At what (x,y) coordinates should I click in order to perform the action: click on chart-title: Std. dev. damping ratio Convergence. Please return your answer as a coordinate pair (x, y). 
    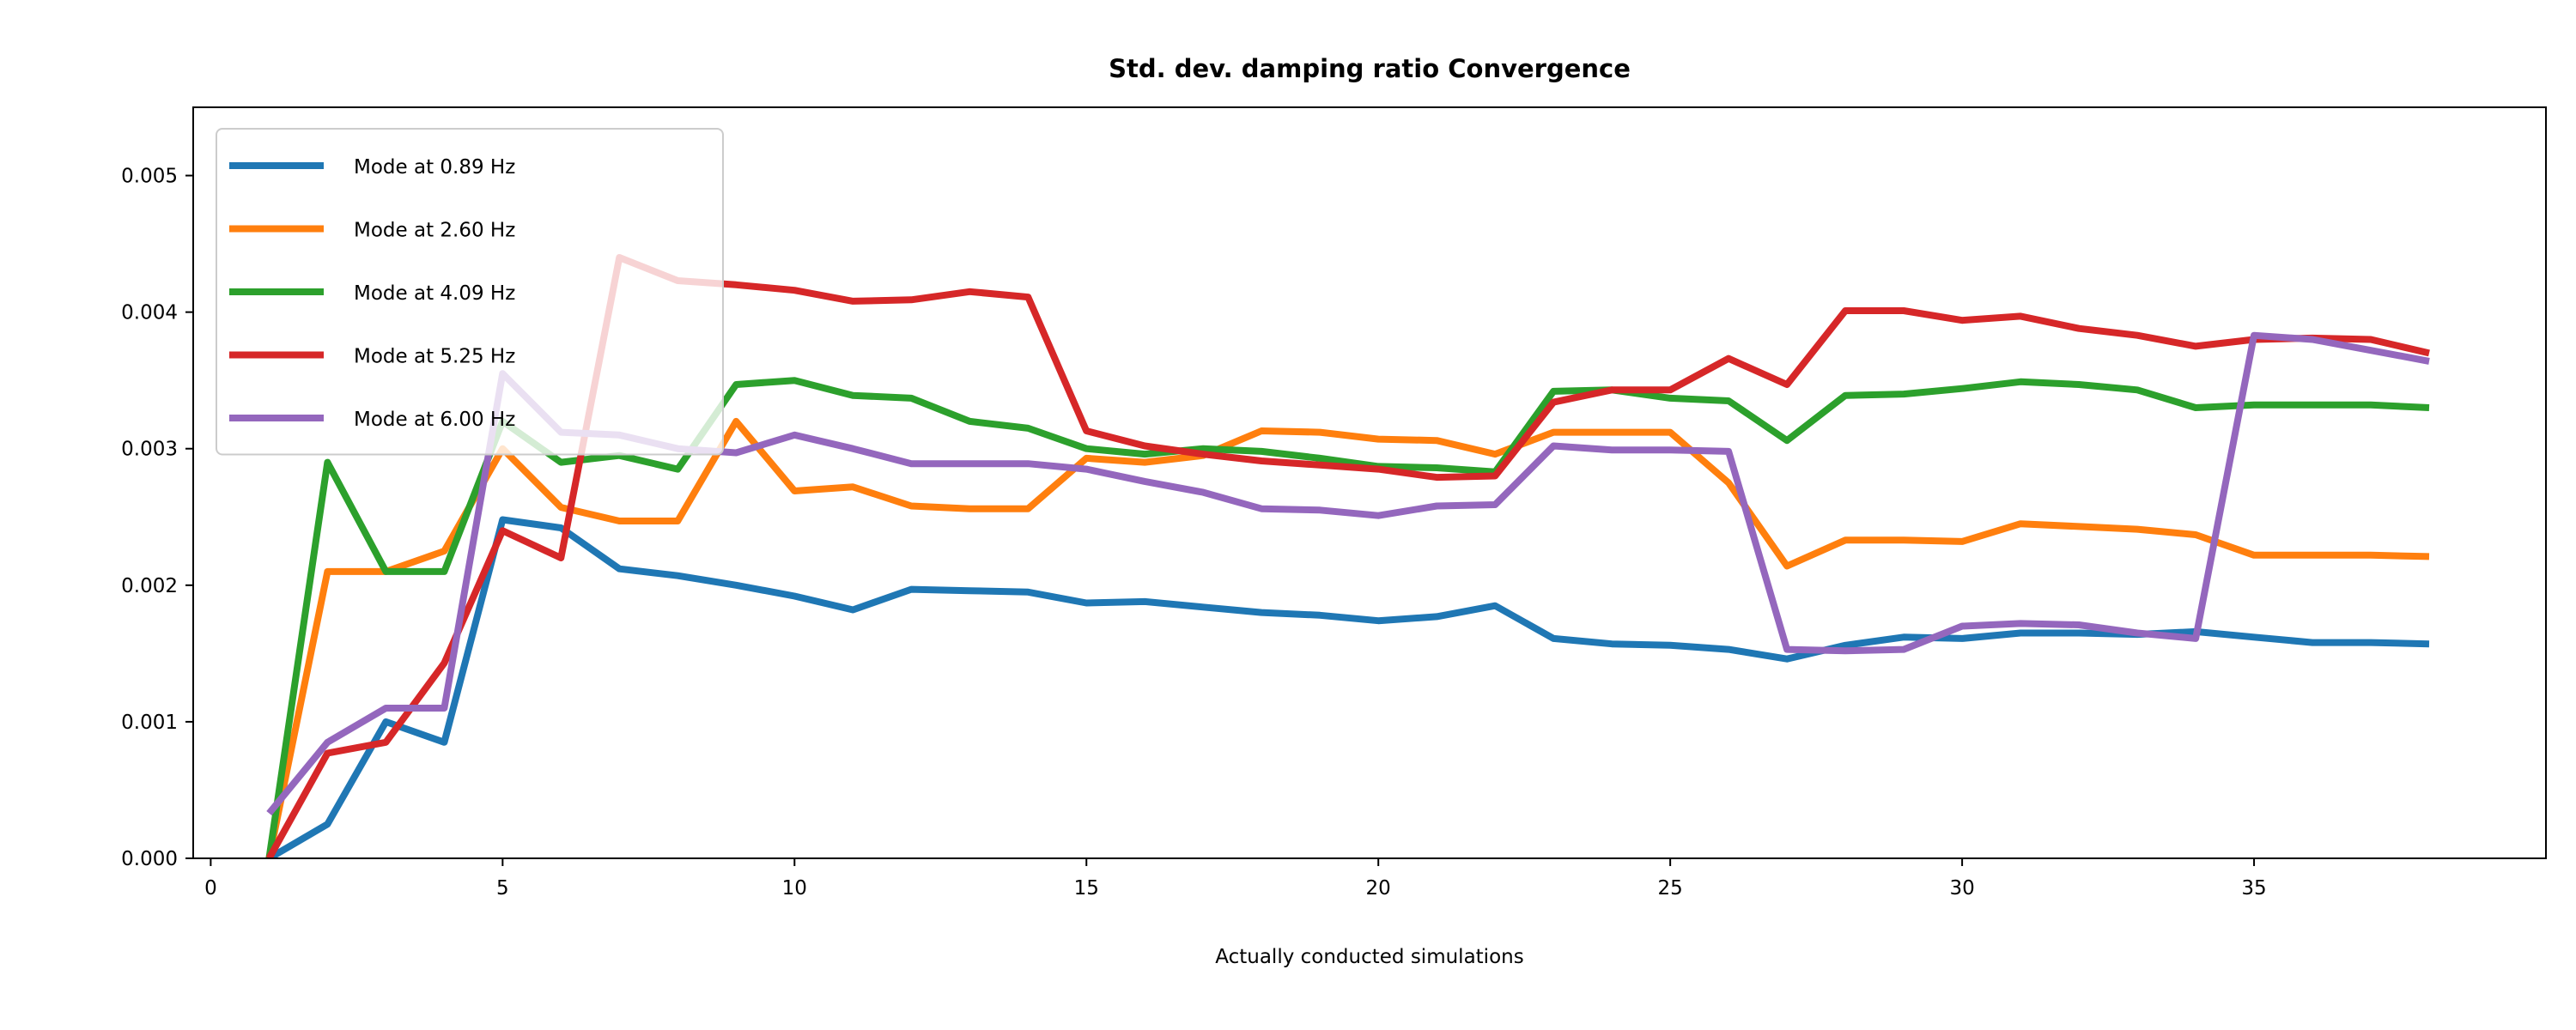
    Looking at the image, I should click on (1370, 68).